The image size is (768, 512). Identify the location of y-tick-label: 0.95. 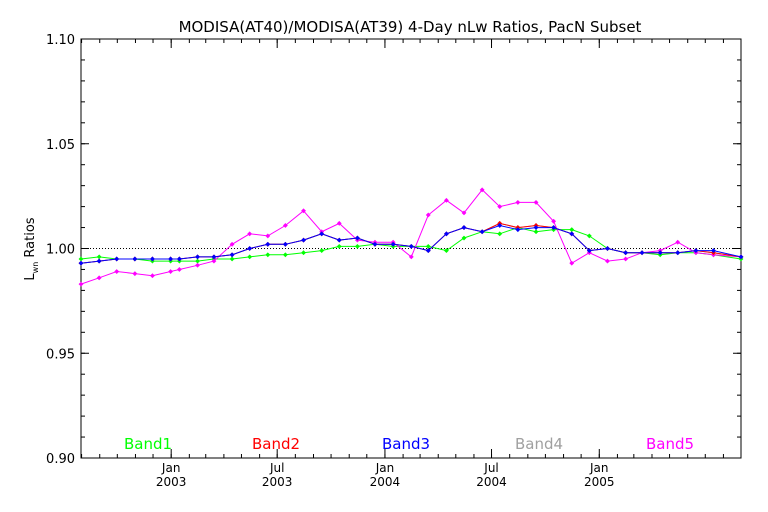
(60, 354).